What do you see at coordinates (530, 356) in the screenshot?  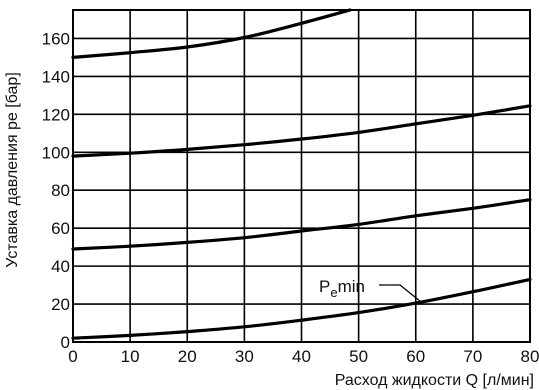 I see `x-tick-label: 80` at bounding box center [530, 356].